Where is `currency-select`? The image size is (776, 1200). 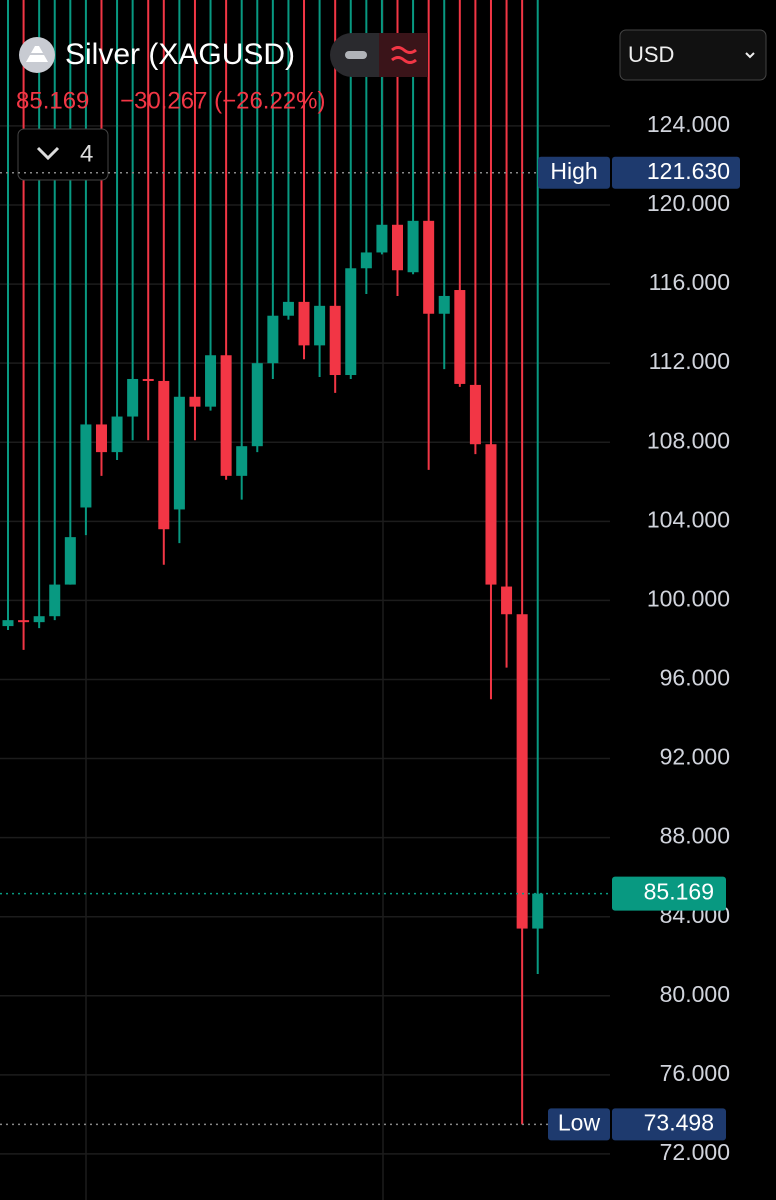 currency-select is located at coordinates (693, 55).